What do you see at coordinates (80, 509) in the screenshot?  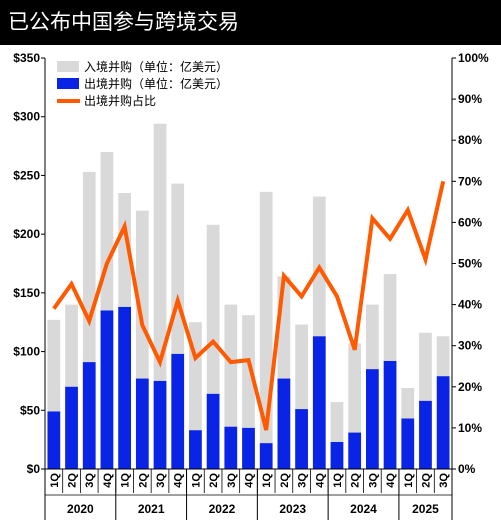 I see `year-label: 2020` at bounding box center [80, 509].